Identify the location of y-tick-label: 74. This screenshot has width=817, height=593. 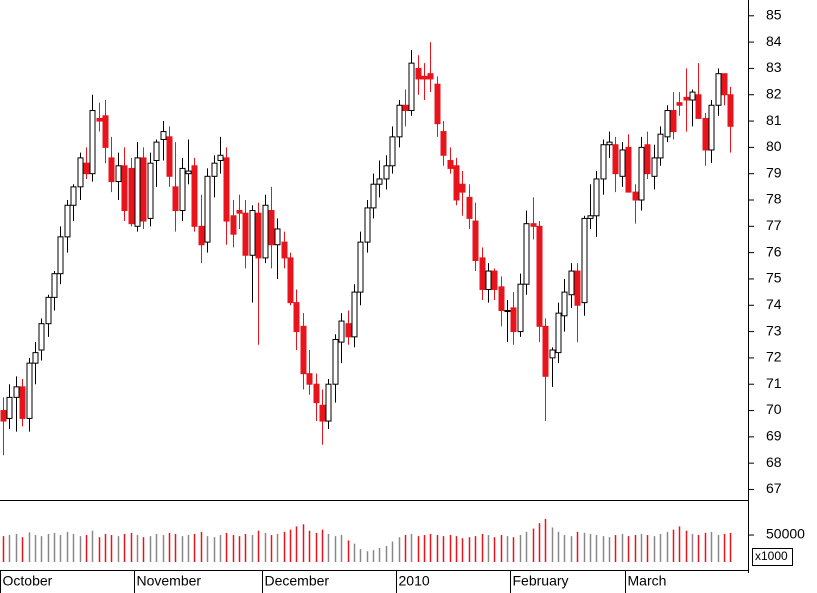
(774, 304).